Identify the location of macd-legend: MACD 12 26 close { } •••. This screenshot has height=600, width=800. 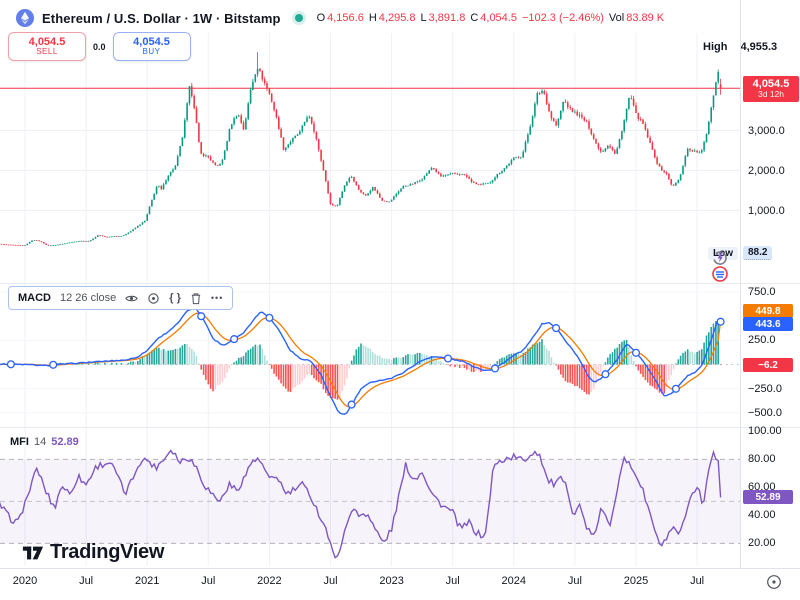
(121, 298).